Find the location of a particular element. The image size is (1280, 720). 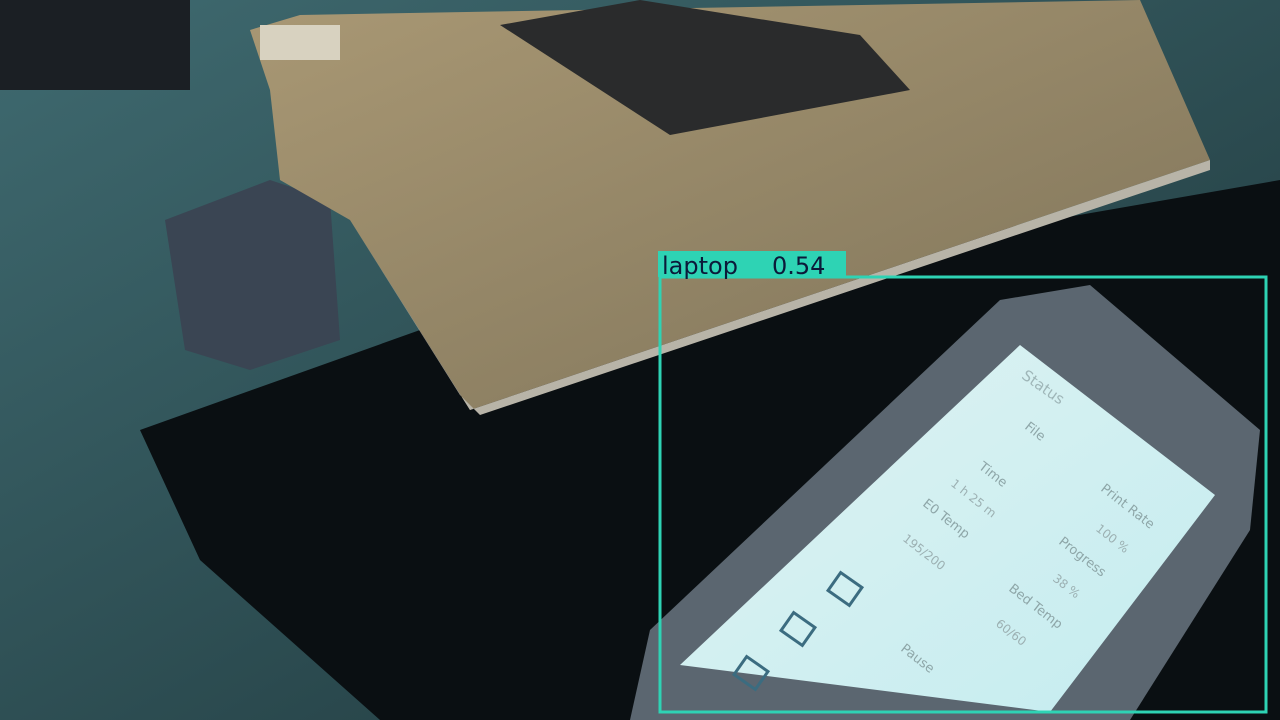

print-object is located at coordinates (705, 67).